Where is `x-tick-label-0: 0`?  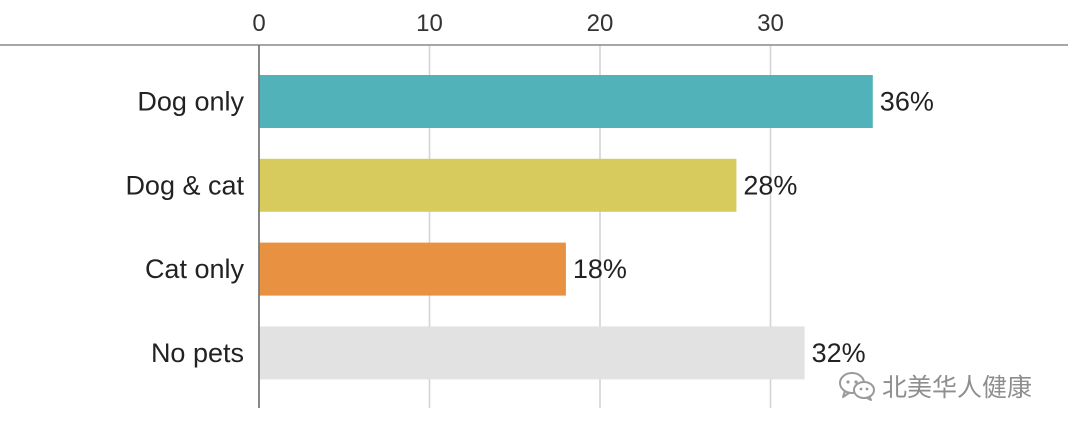
x-tick-label-0: 0 is located at coordinates (258, 23).